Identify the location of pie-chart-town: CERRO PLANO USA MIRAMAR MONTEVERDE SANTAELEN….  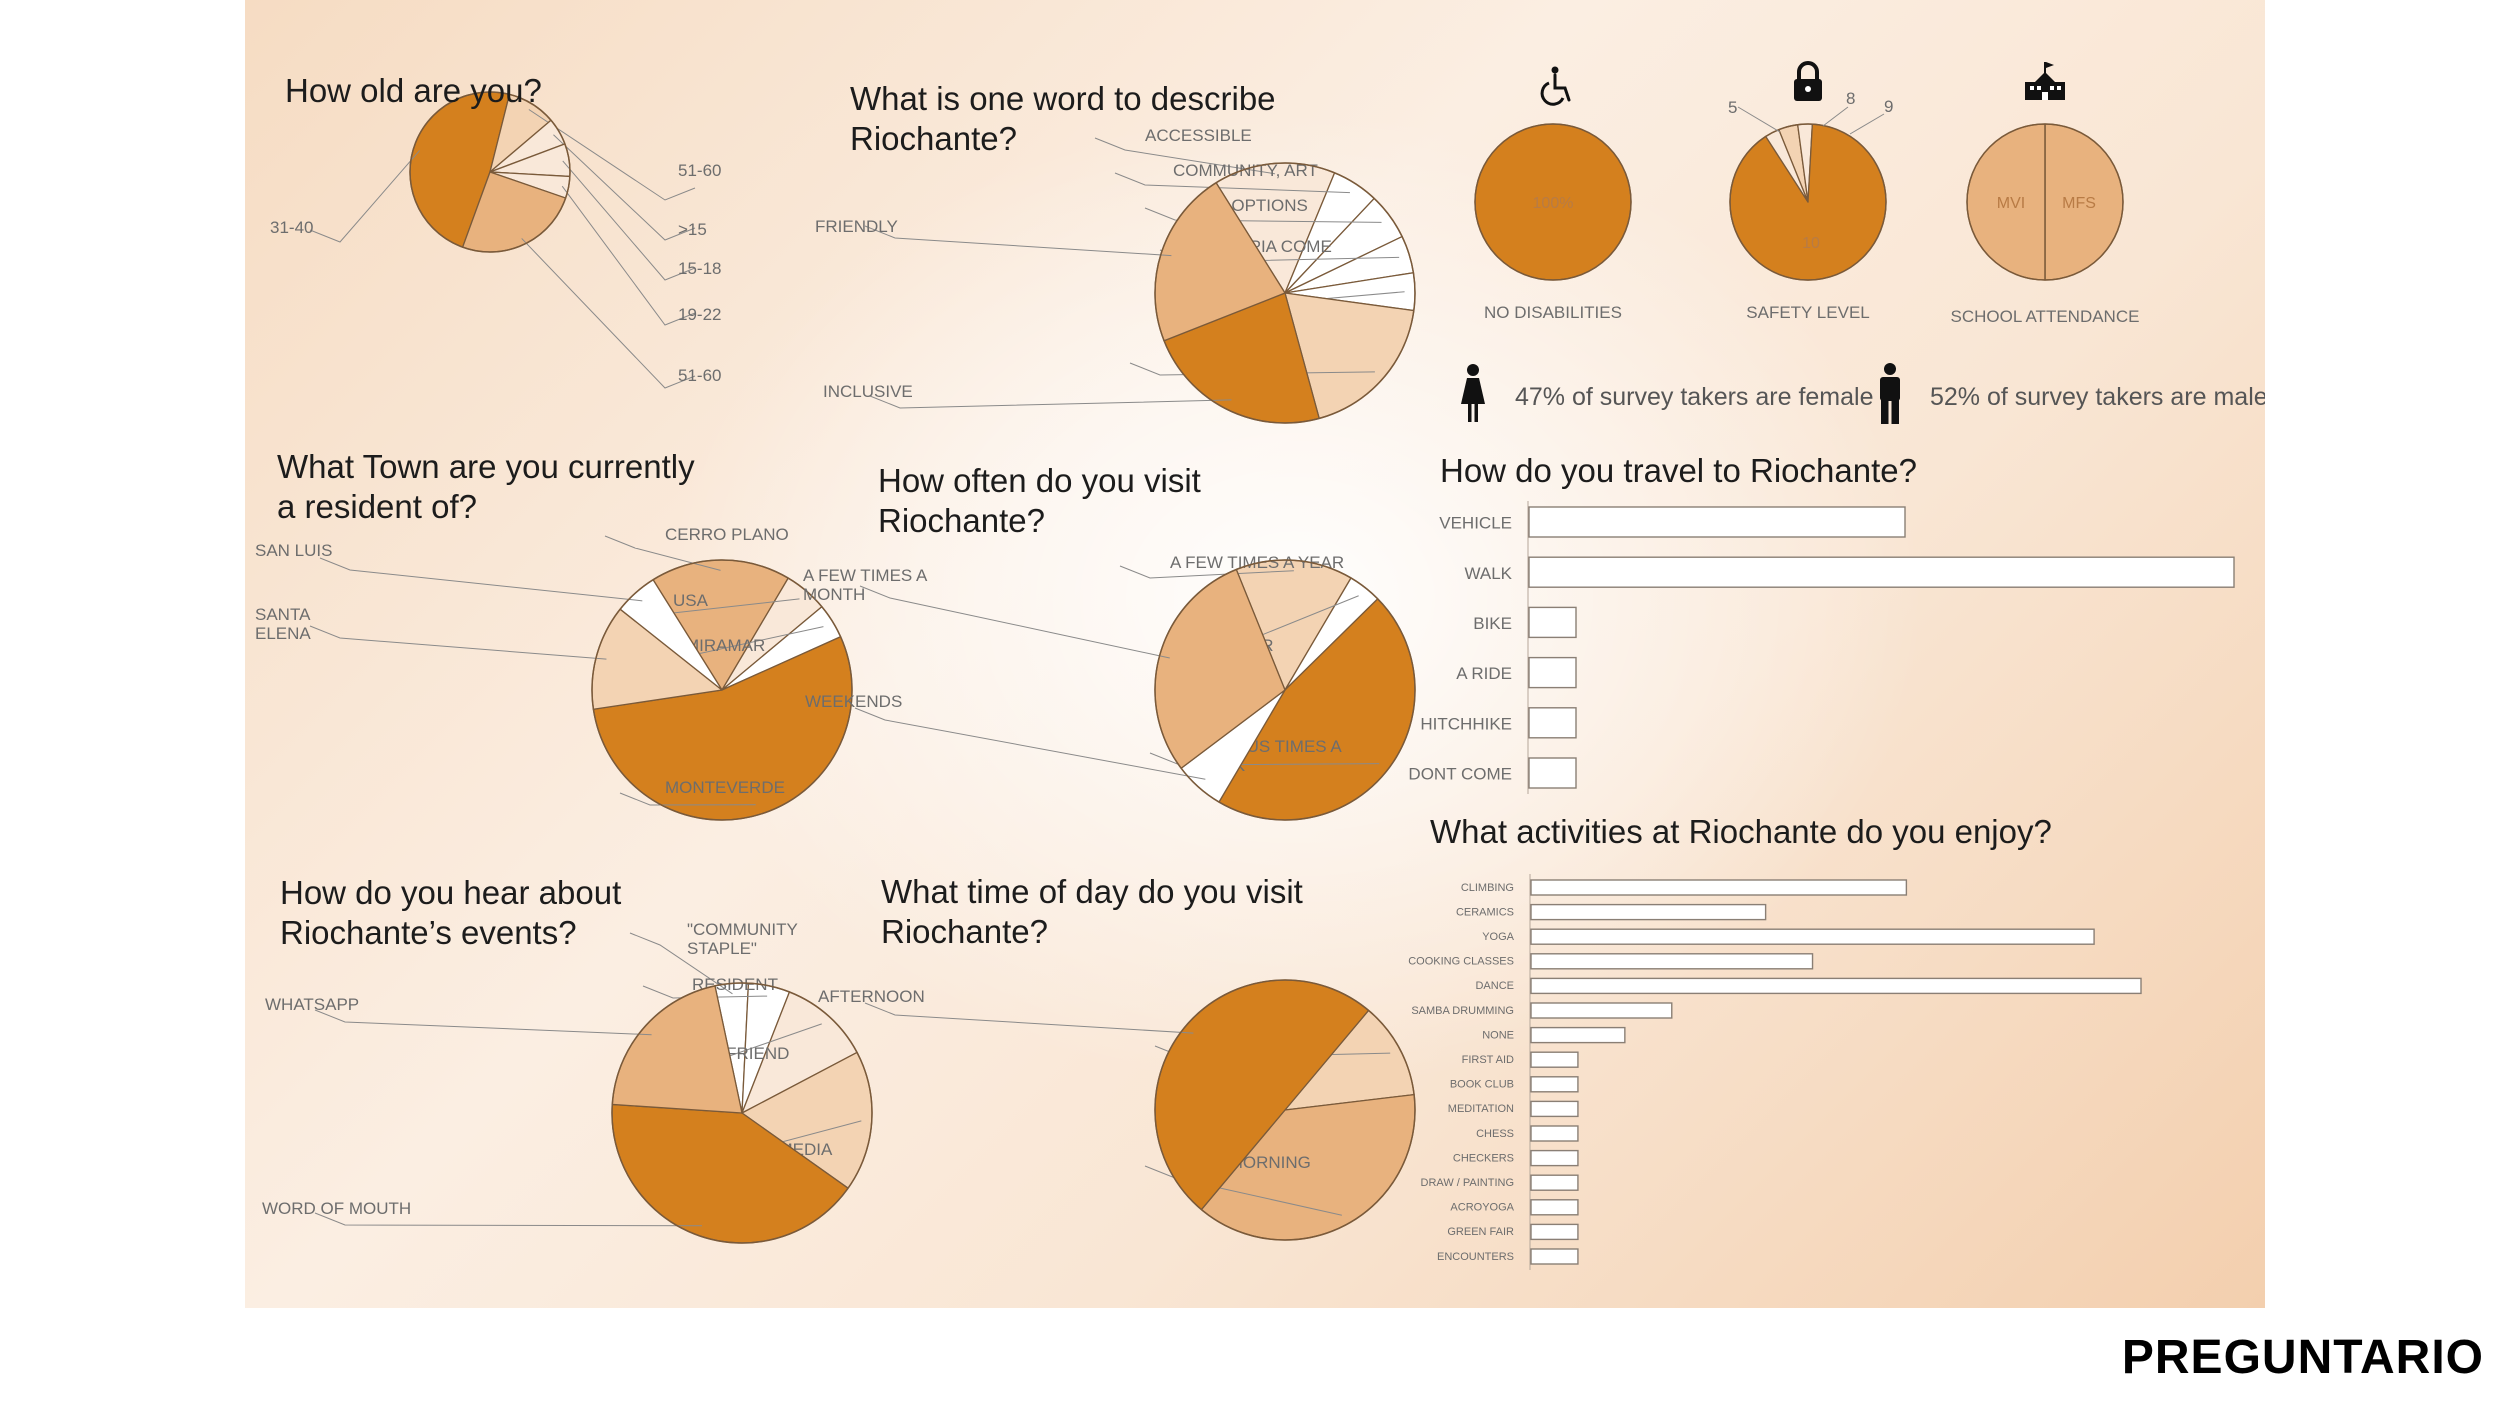
(554, 634).